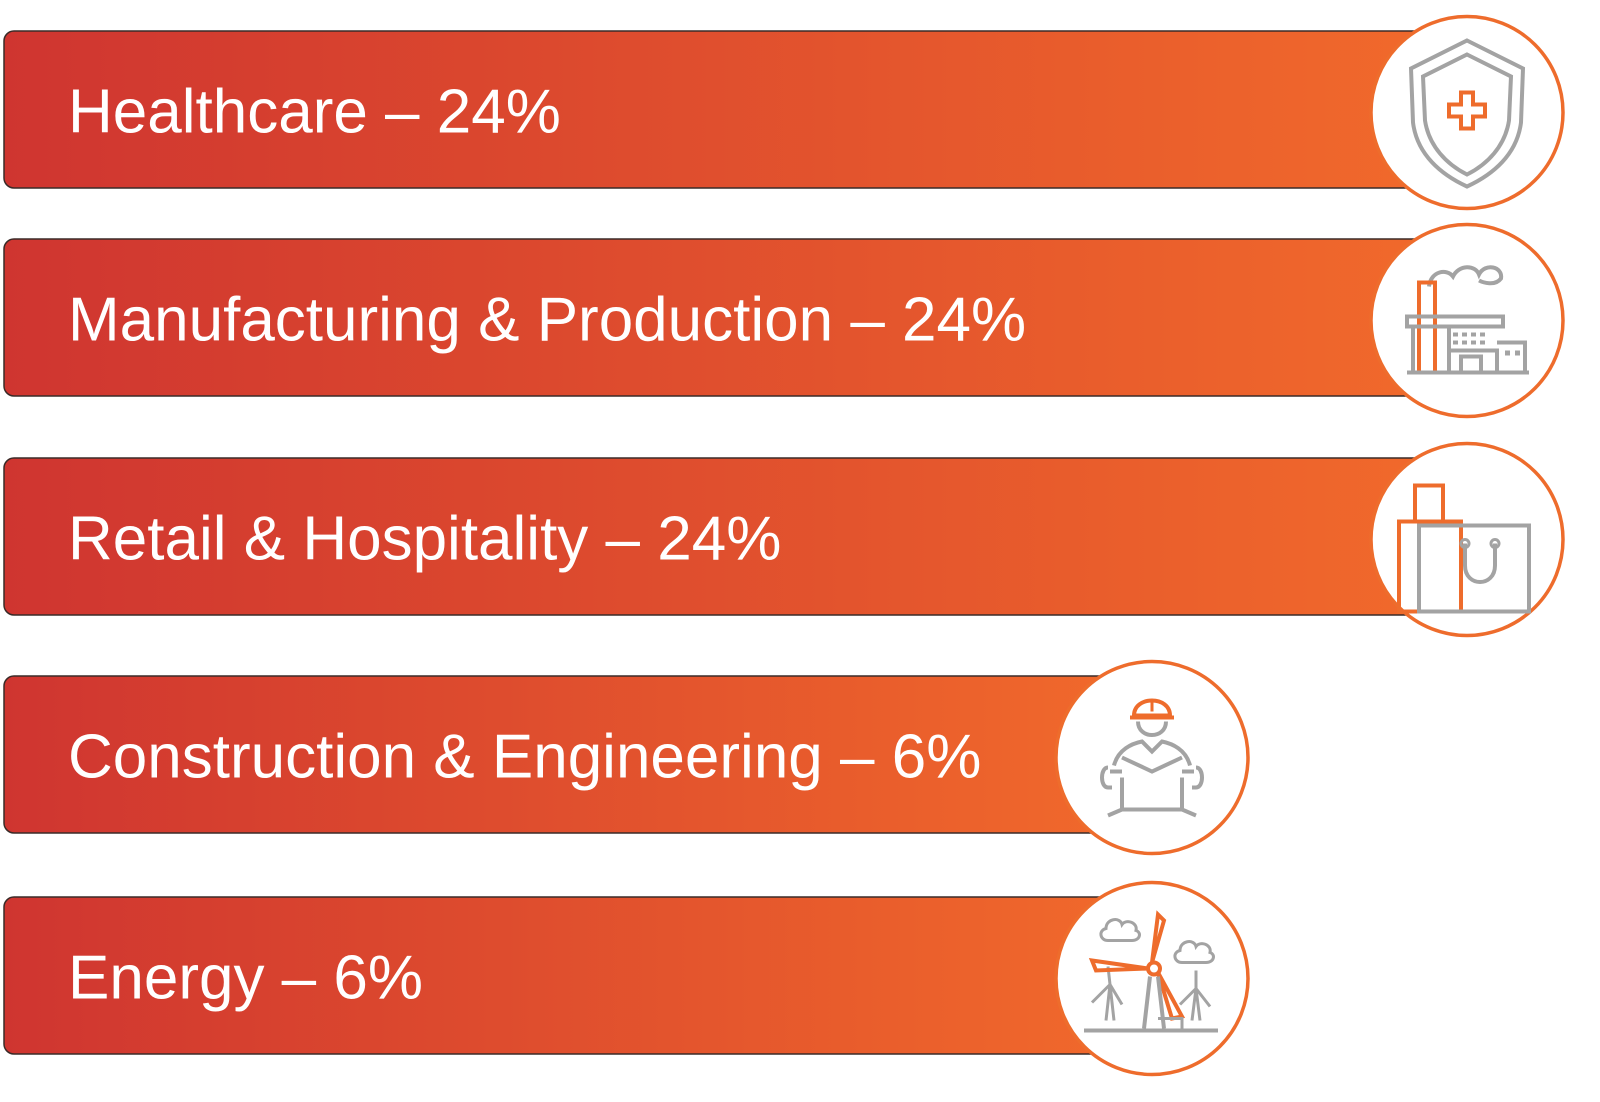  I want to click on bar-label: Manufacturing & Production – 24%, so click(547, 320).